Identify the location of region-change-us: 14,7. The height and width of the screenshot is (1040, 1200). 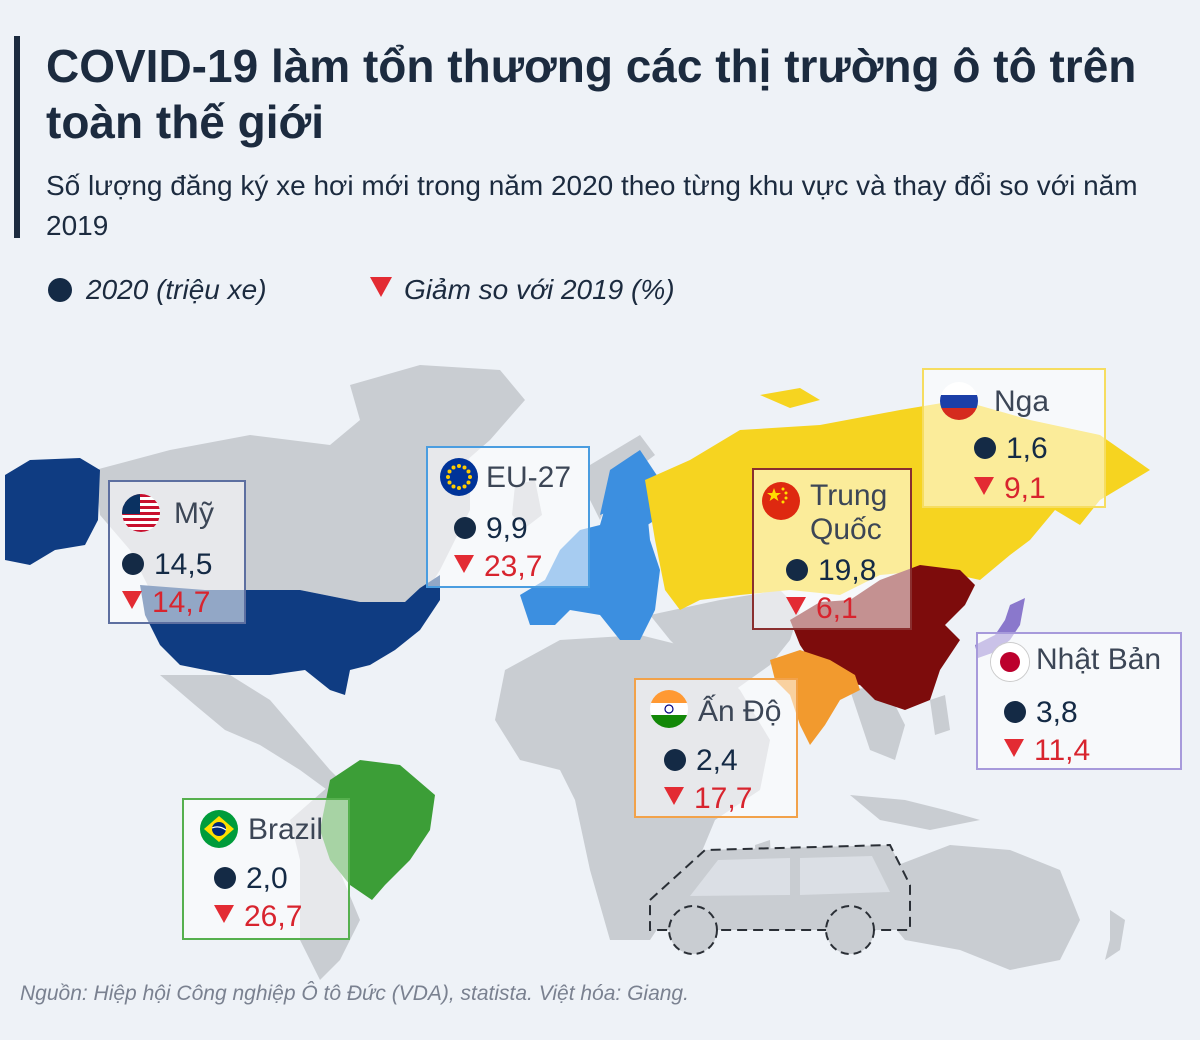
(166, 603).